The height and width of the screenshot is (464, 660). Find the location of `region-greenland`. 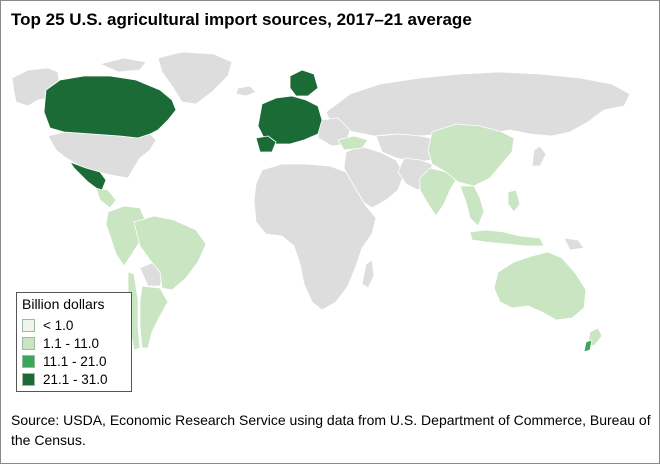

region-greenland is located at coordinates (195, 78).